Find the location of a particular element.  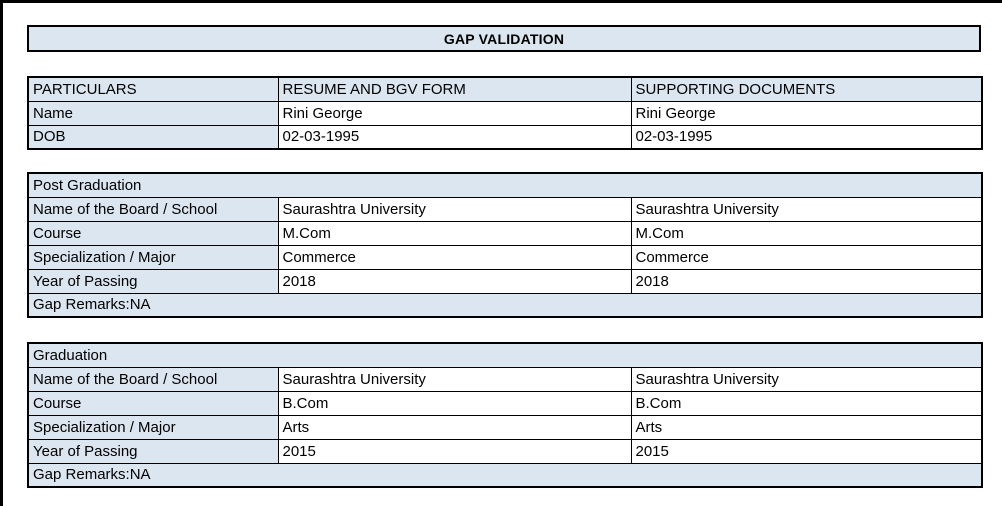

supporting-value-year: 2015 is located at coordinates (806, 451).